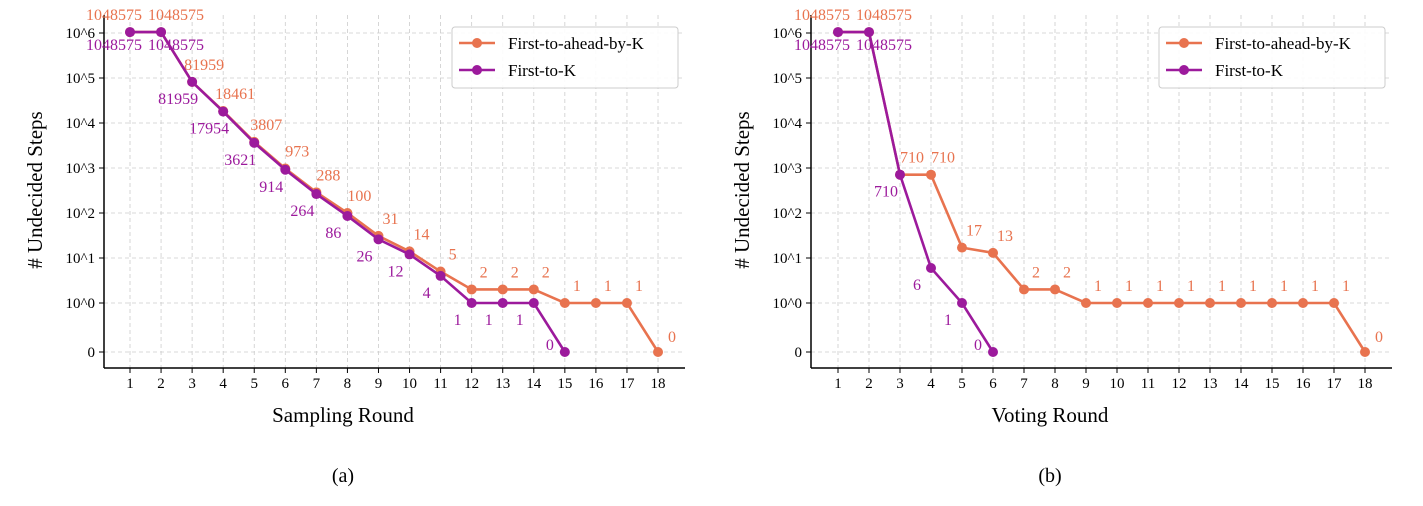  I want to click on x-tick-label: 1, so click(838, 384).